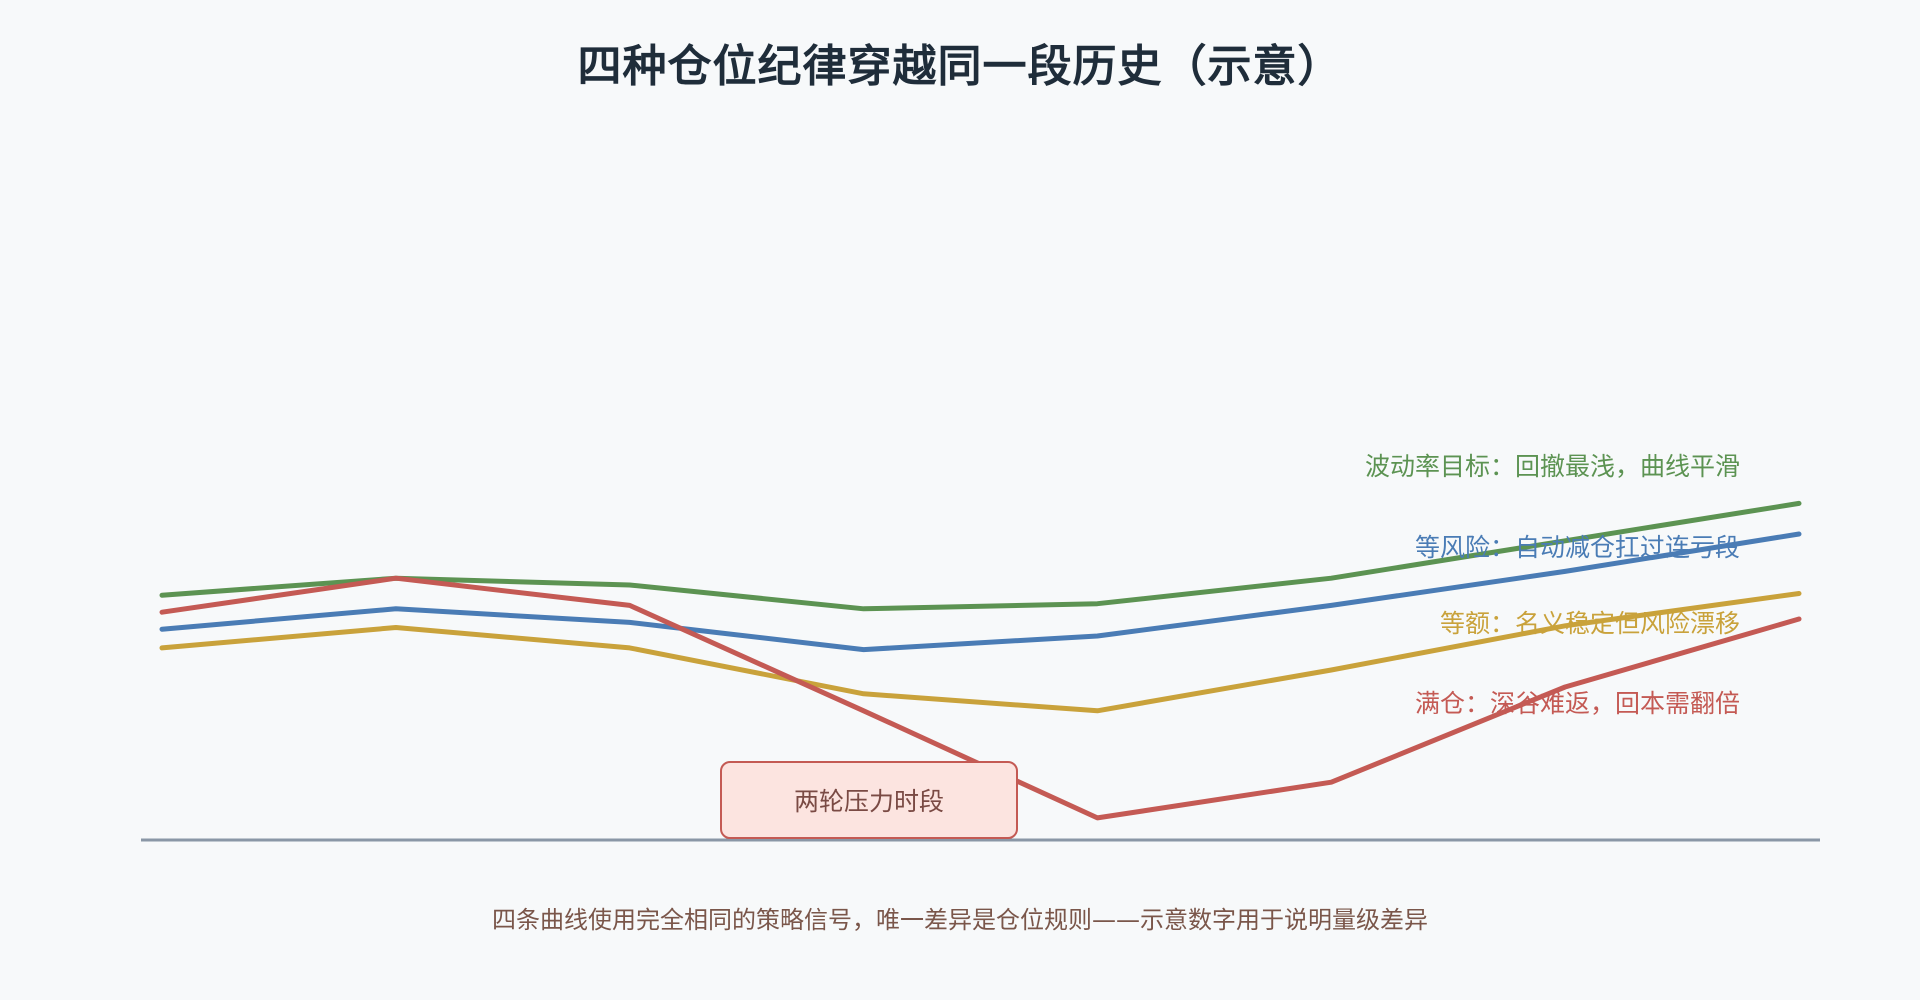 This screenshot has height=1000, width=1920. What do you see at coordinates (1577, 547) in the screenshot?
I see `series-label-equal-risk: 等风险：自动减仓扛过连亏段` at bounding box center [1577, 547].